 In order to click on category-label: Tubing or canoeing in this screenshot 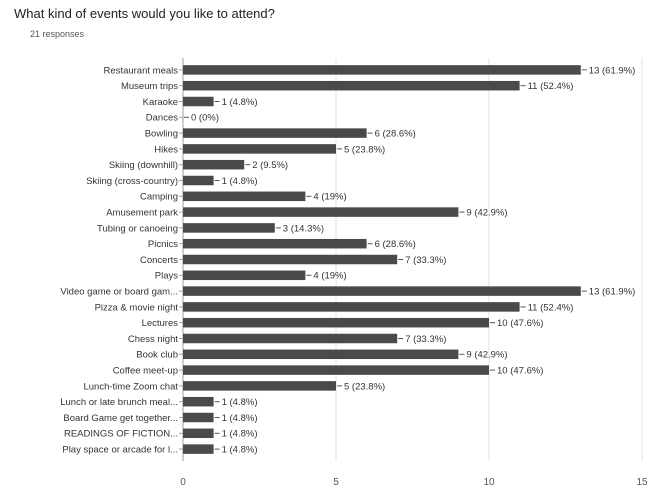, I will do `click(137, 228)`.